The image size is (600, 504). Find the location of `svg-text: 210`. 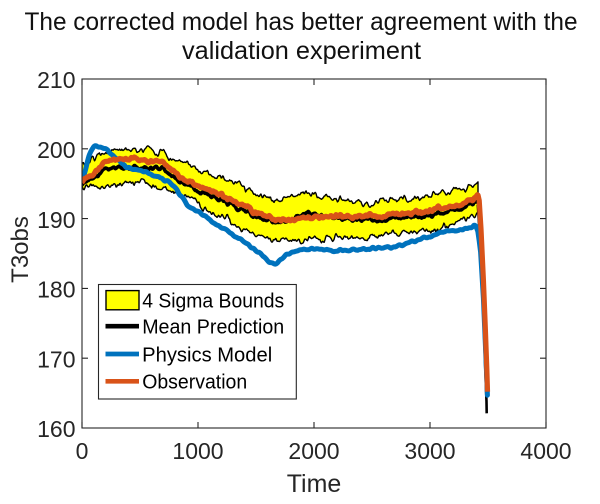

svg-text: 210 is located at coordinates (56, 80).